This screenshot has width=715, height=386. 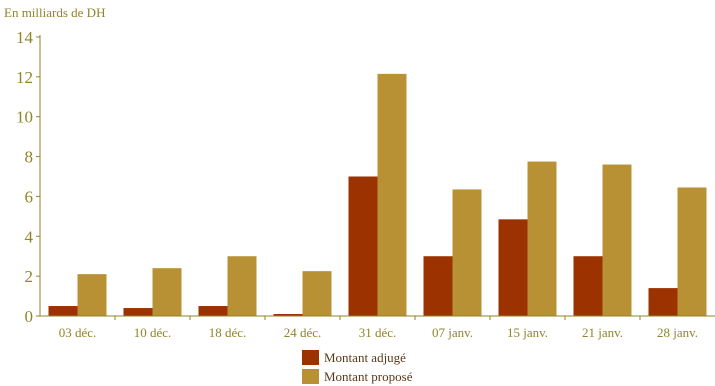 What do you see at coordinates (153, 332) in the screenshot?
I see `x-tick-label: 10 déc.` at bounding box center [153, 332].